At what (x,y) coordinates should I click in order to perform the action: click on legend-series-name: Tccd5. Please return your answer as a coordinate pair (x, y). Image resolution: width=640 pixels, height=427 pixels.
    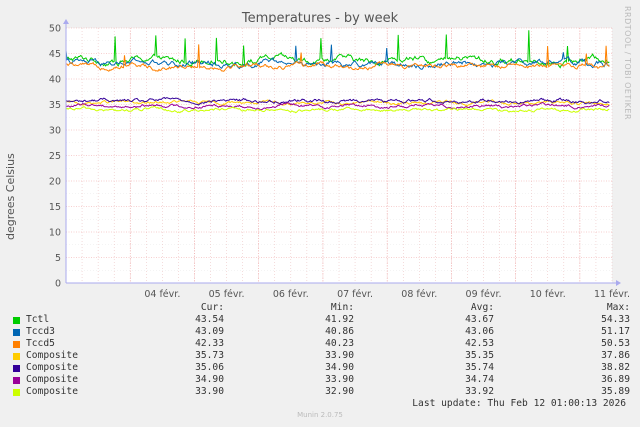
    Looking at the image, I should click on (40, 343).